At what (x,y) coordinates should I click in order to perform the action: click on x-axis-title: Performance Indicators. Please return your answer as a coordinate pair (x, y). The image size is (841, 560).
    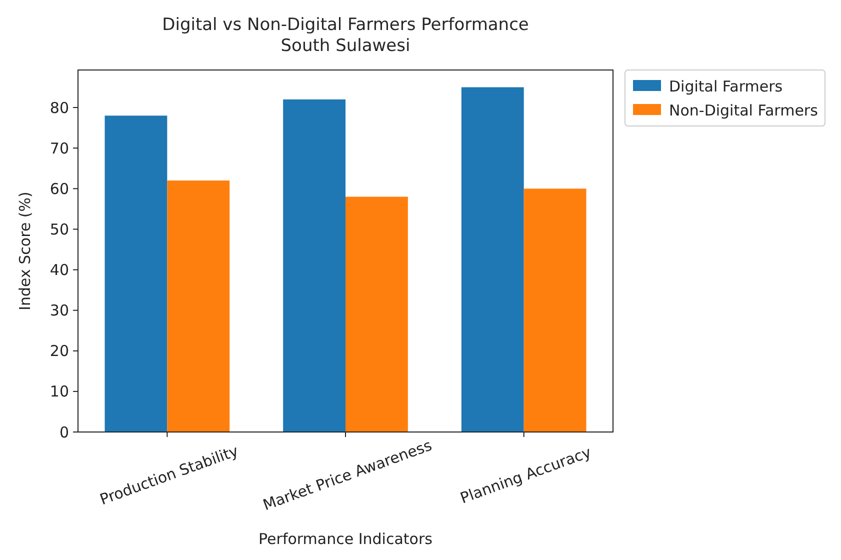
    Looking at the image, I should click on (345, 539).